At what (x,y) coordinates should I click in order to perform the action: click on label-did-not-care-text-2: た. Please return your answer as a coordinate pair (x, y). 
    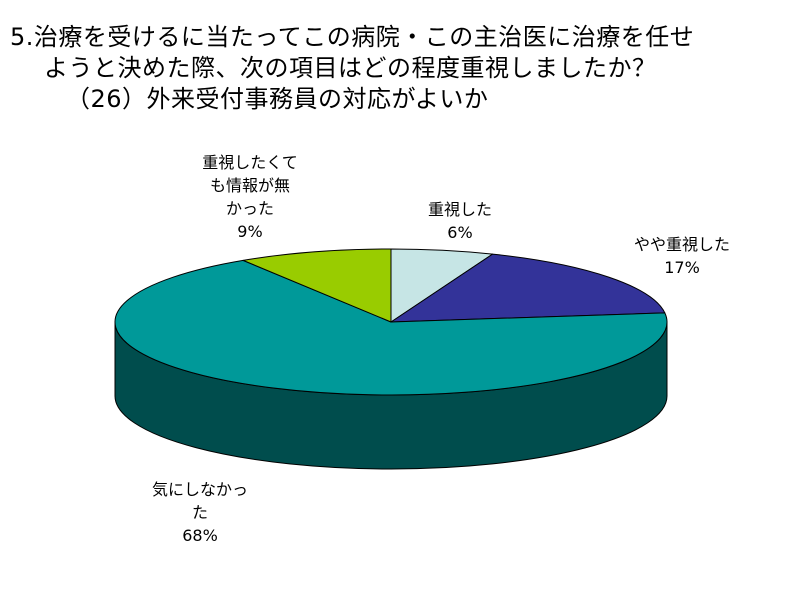
    Looking at the image, I should click on (199, 512).